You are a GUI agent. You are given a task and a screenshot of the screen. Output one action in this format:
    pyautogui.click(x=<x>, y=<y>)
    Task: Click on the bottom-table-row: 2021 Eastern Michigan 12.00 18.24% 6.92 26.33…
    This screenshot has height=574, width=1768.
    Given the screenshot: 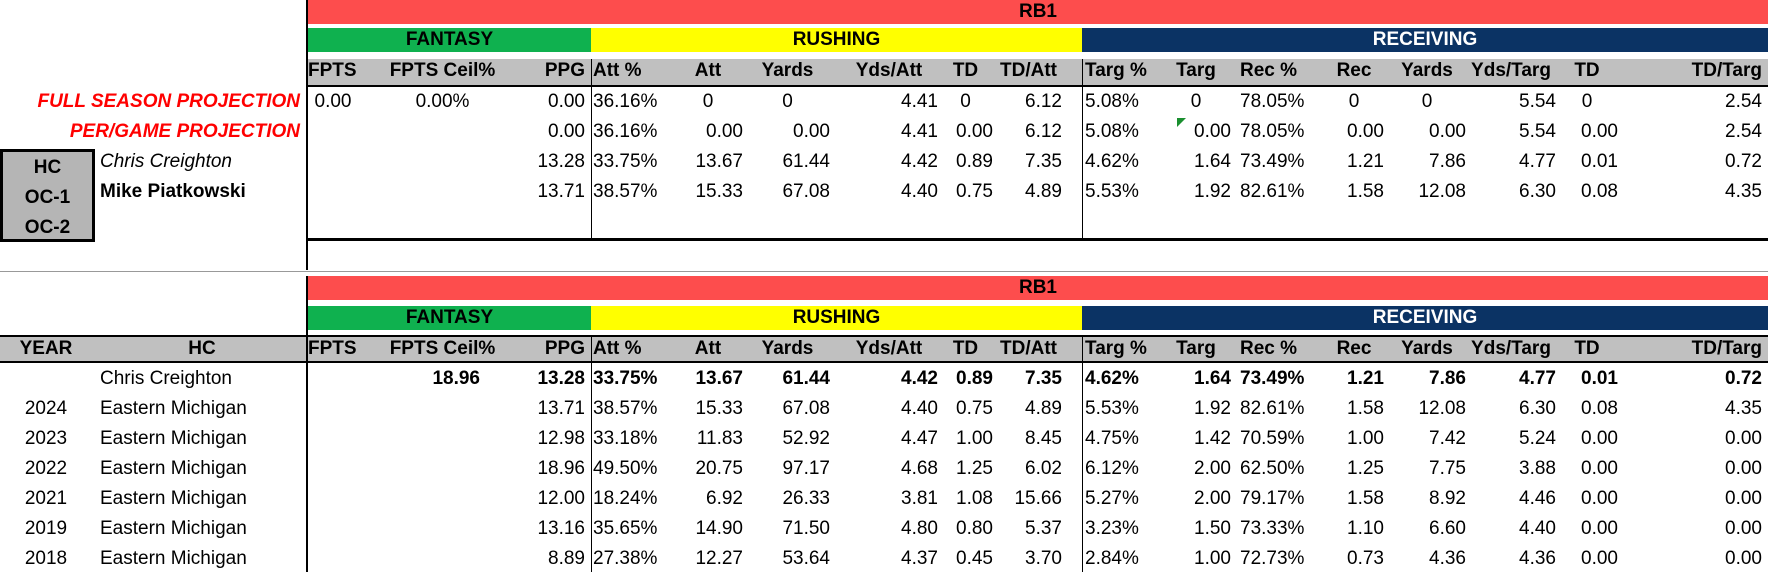 What is the action you would take?
    pyautogui.click(x=884, y=499)
    